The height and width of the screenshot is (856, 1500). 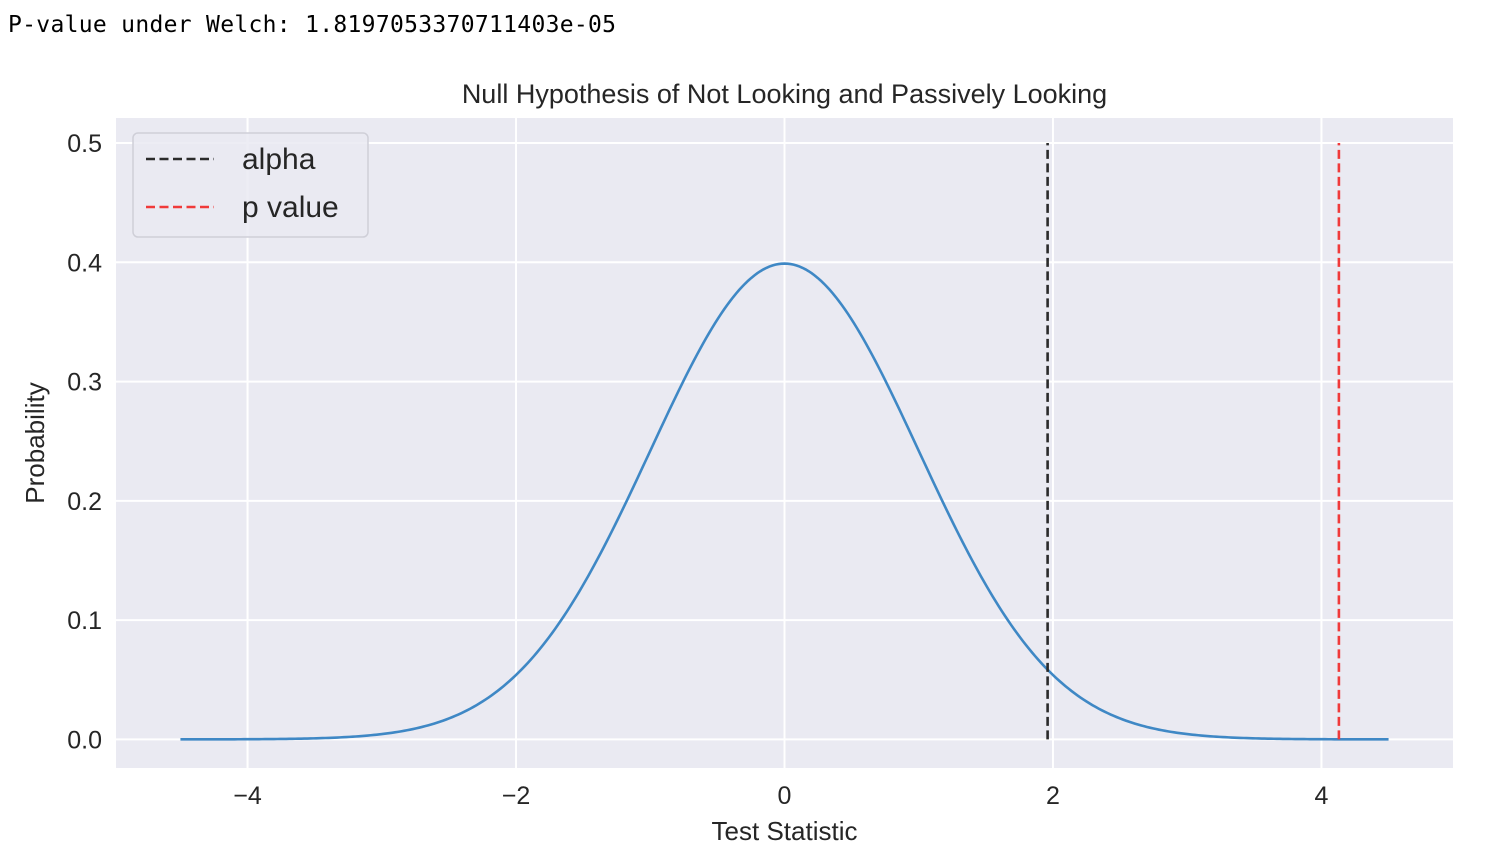 I want to click on legend: alpha p value, so click(x=250, y=185).